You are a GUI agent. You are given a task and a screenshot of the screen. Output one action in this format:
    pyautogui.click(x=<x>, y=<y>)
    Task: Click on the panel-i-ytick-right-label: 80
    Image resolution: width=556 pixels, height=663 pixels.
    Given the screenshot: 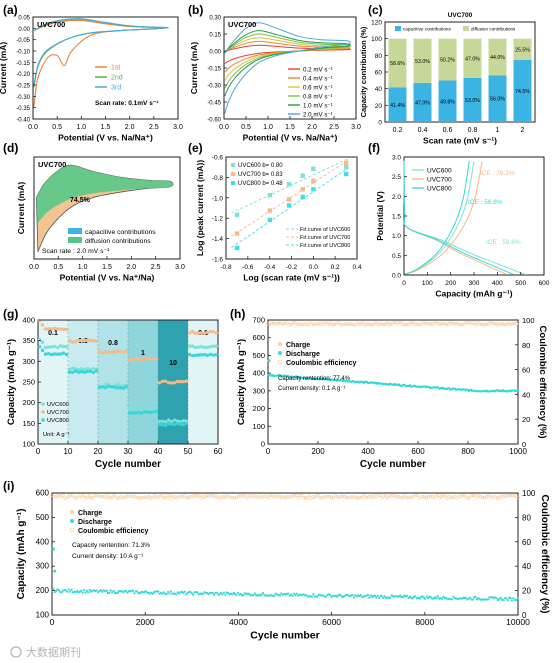 What is the action you would take?
    pyautogui.click(x=526, y=517)
    